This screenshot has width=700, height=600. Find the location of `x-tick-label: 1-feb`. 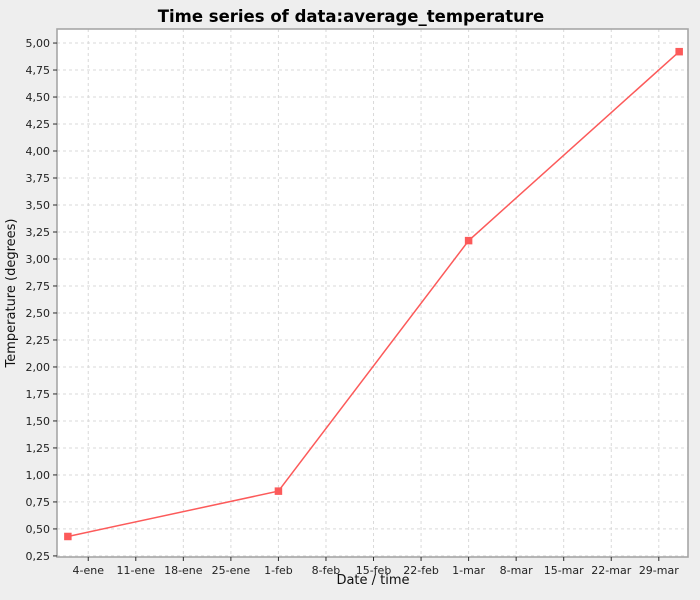

x-tick-label: 1-feb is located at coordinates (278, 570).